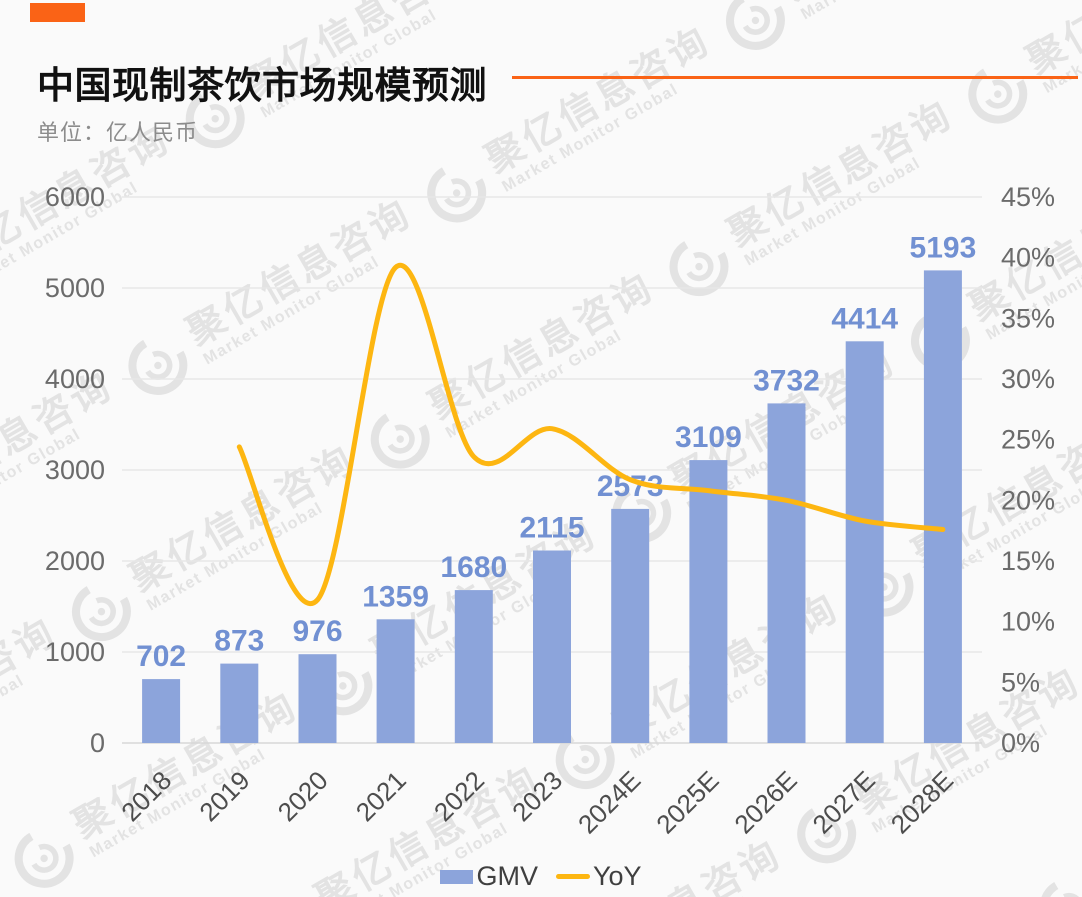  Describe the element at coordinates (381, 796) in the screenshot. I see `x-axis-label-2021: 2021` at that location.